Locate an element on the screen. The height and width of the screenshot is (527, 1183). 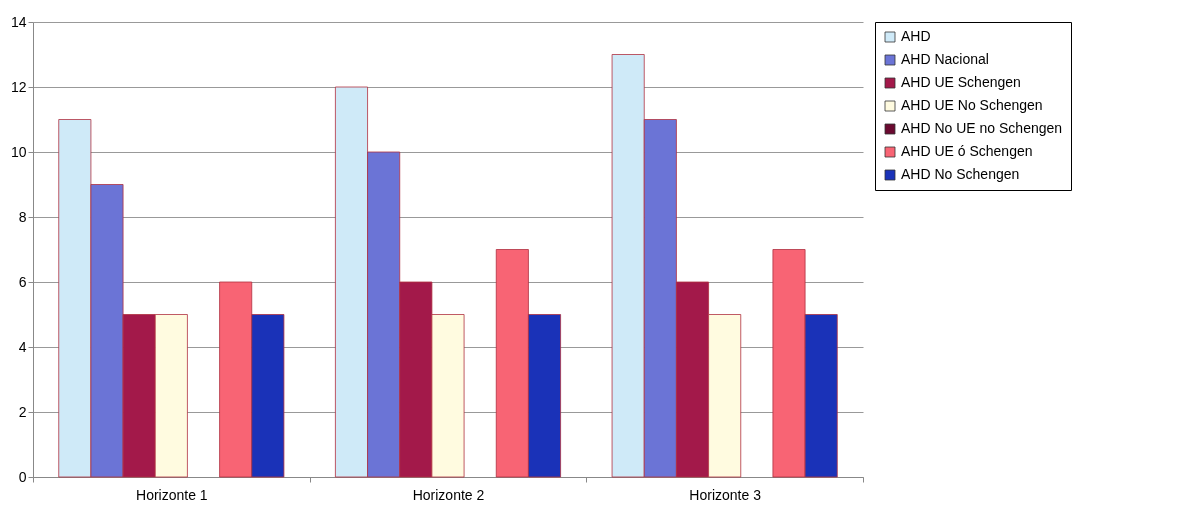
legend-label: AHD UE Schengen is located at coordinates (961, 82).